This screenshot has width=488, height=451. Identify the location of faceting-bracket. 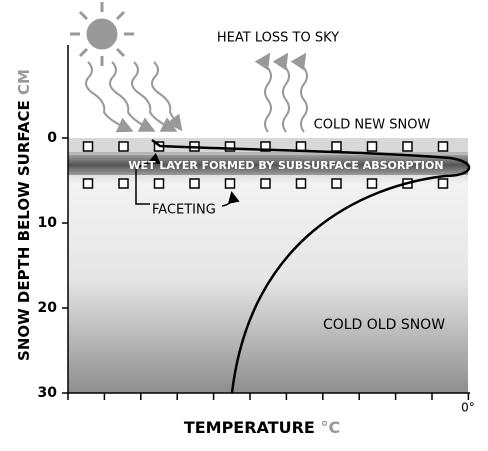
(148, 178).